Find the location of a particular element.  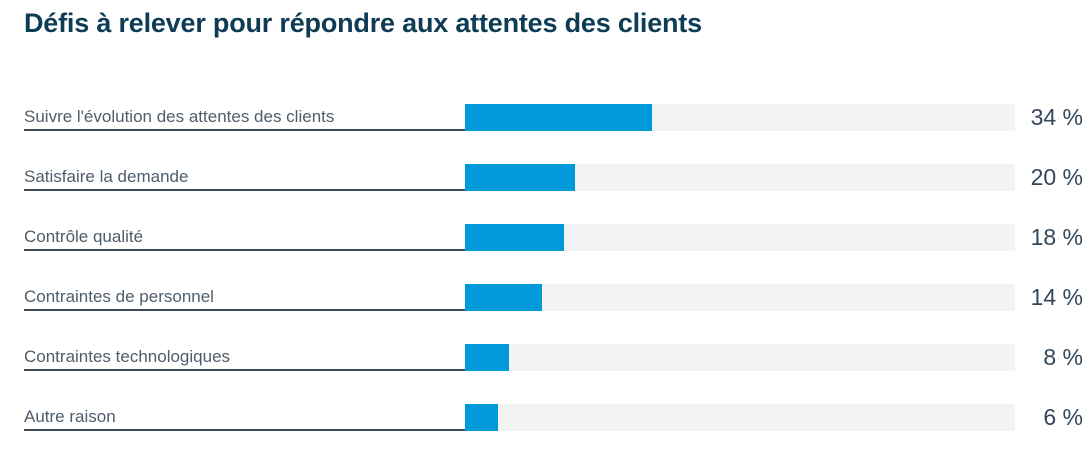

category-label: Contraintes technologiques is located at coordinates (244, 357).